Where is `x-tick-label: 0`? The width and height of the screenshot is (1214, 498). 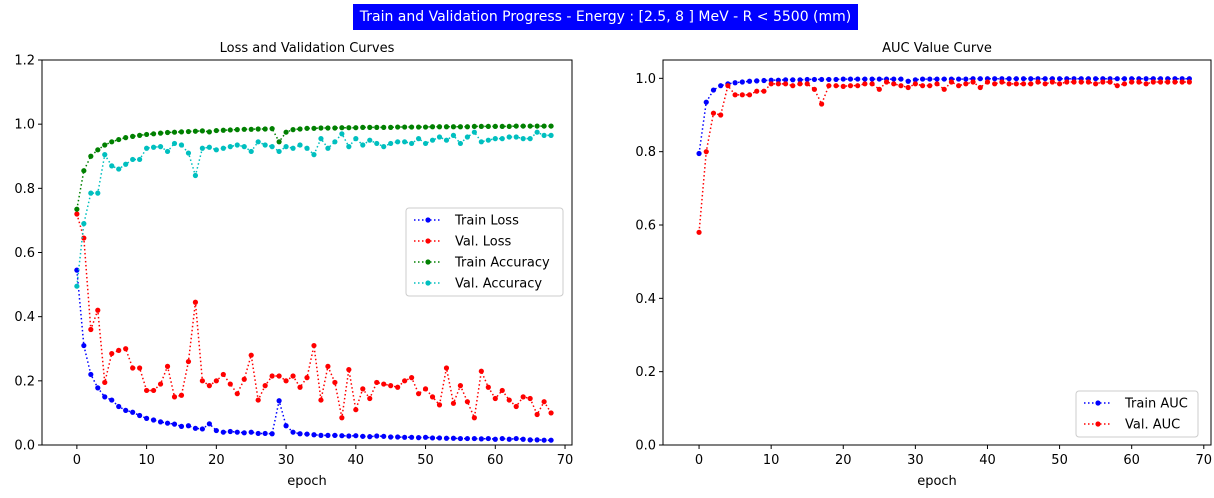 x-tick-label: 0 is located at coordinates (699, 460).